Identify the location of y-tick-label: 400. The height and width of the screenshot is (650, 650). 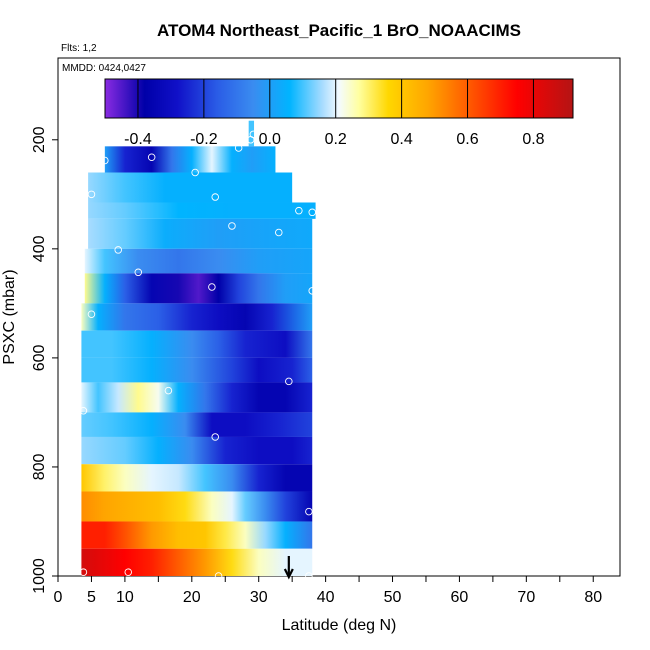
(39, 248).